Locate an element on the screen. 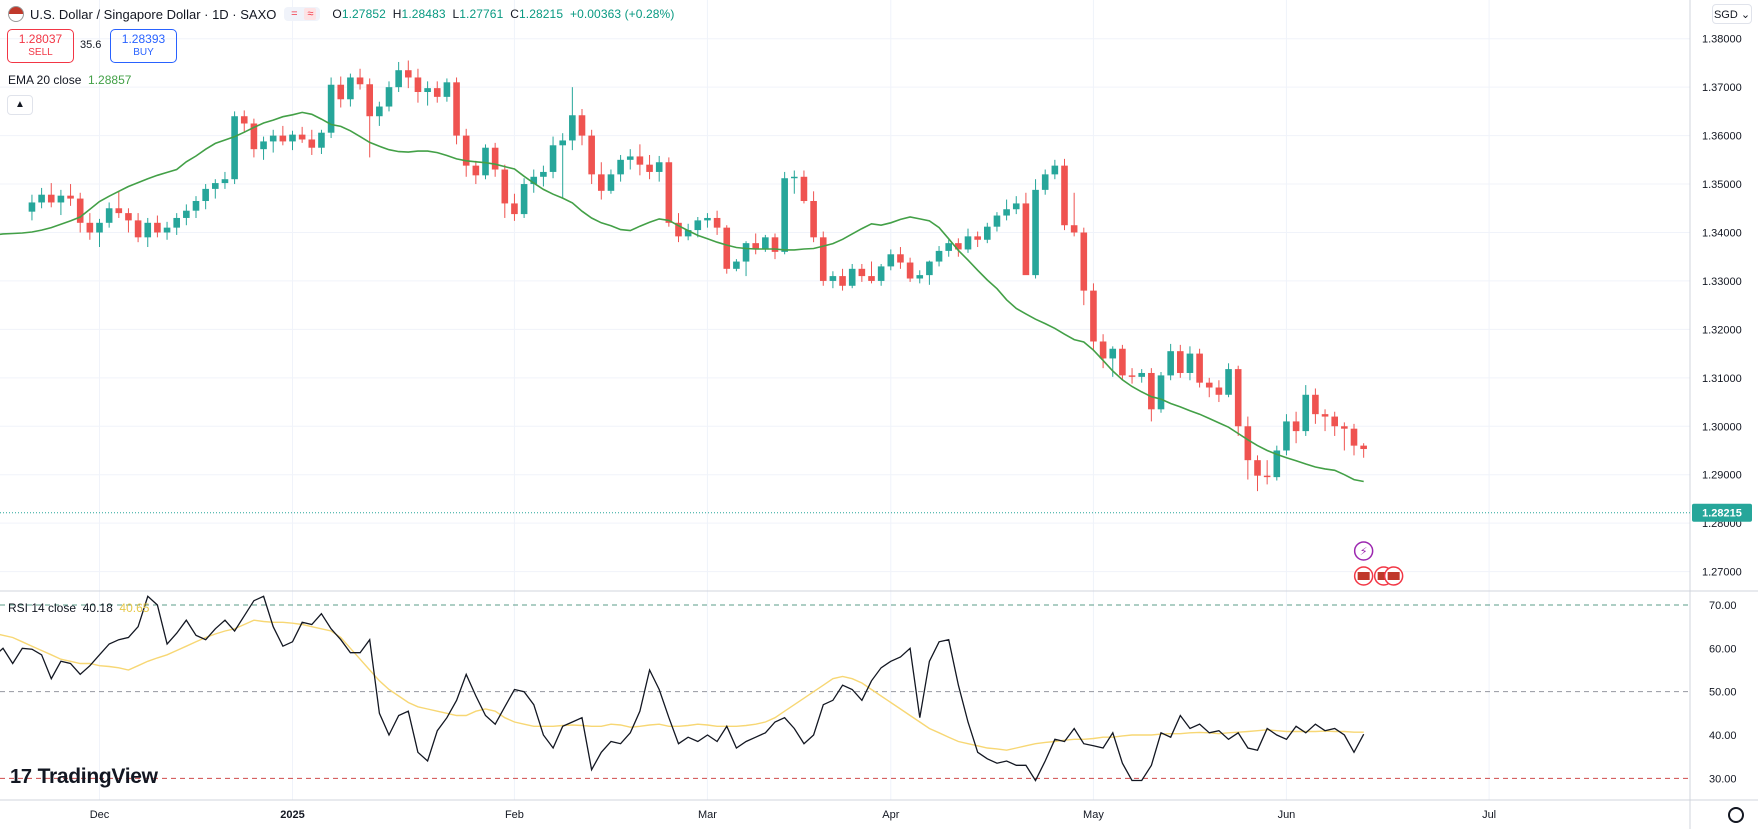 This screenshot has width=1758, height=829. status-pill: = ≈ is located at coordinates (302, 14).